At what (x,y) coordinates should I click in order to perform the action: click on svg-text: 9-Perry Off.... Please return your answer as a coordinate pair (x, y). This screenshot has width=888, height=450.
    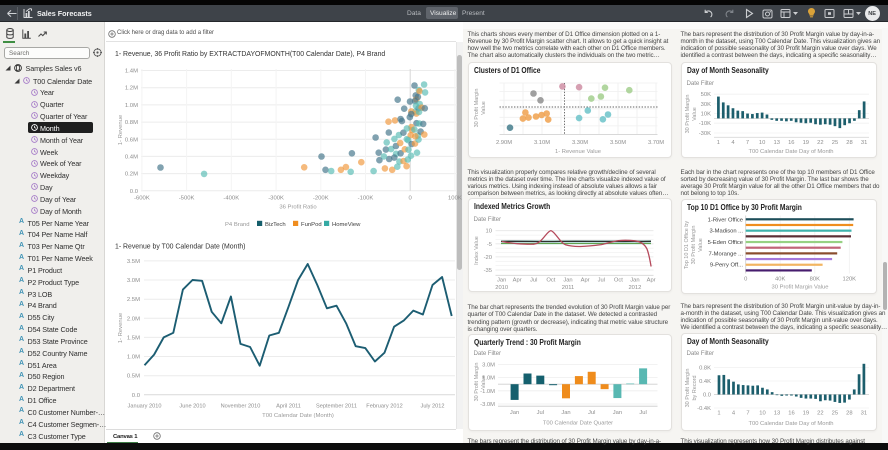
    Looking at the image, I should click on (726, 266).